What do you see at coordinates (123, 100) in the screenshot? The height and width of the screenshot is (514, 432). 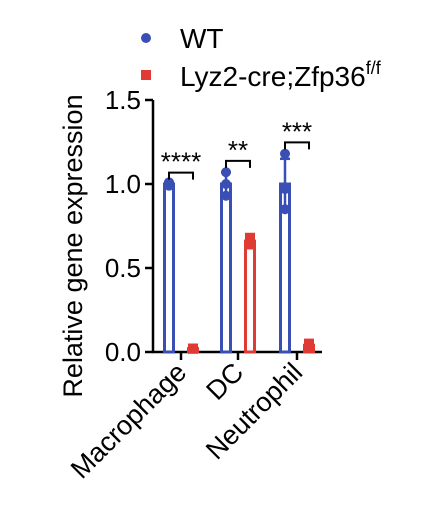 I see `y-tick-label: 1.5` at bounding box center [123, 100].